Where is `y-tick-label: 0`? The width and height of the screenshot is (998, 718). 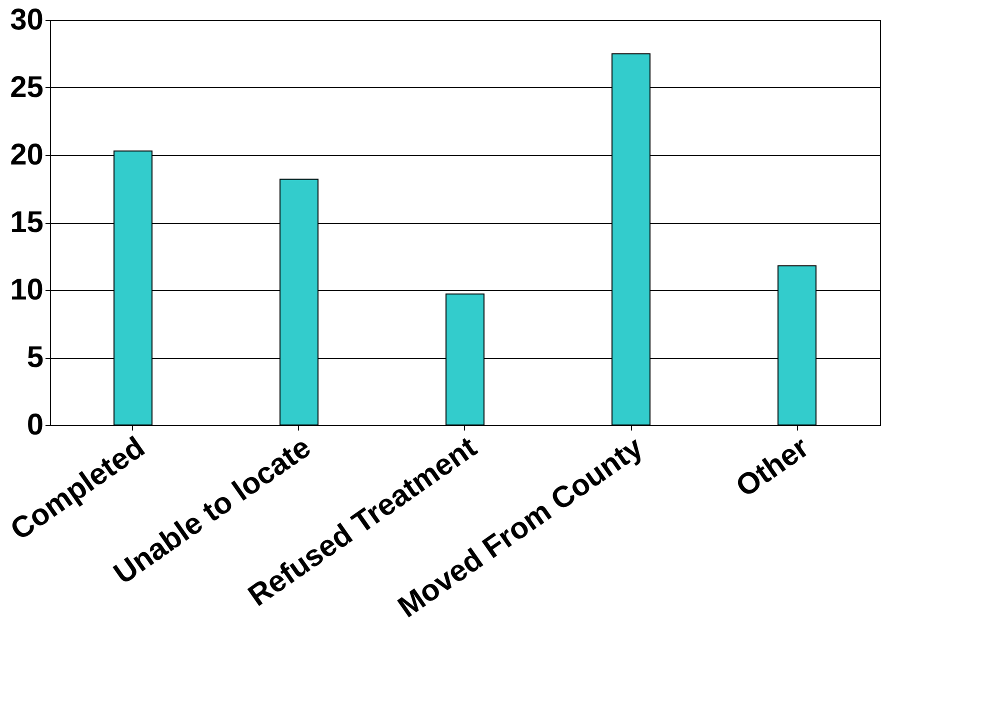
y-tick-label: 0 is located at coordinates (35, 425).